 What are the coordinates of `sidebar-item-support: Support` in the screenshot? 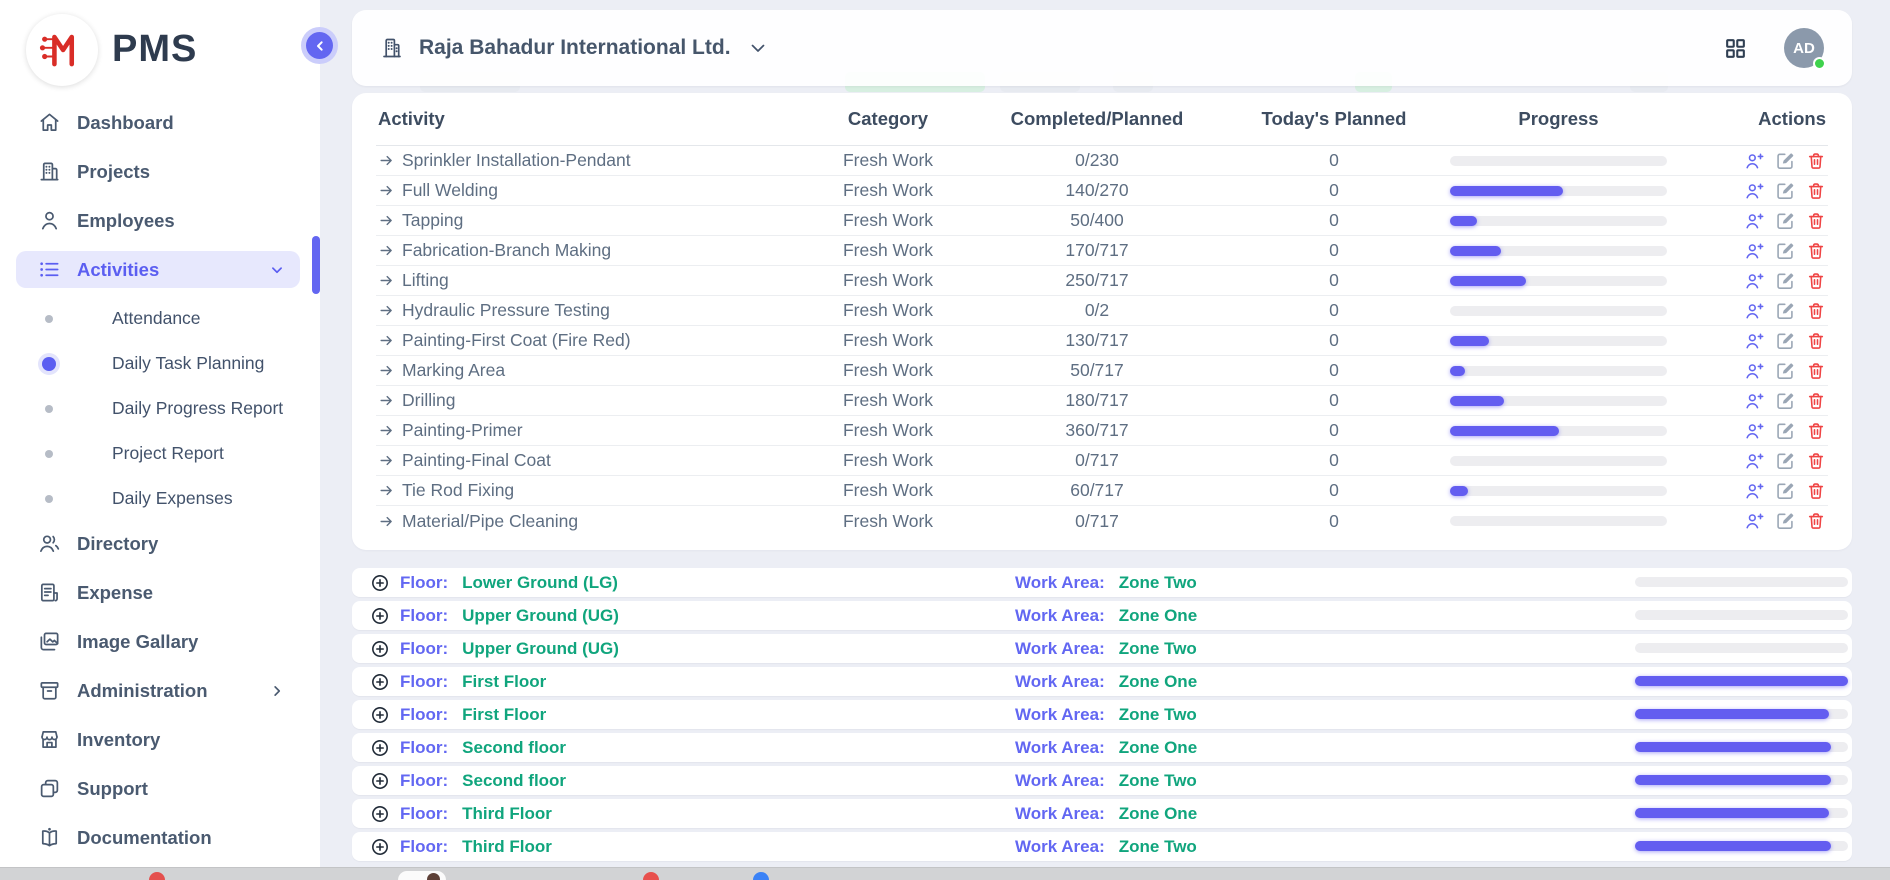 It's located at (160, 792).